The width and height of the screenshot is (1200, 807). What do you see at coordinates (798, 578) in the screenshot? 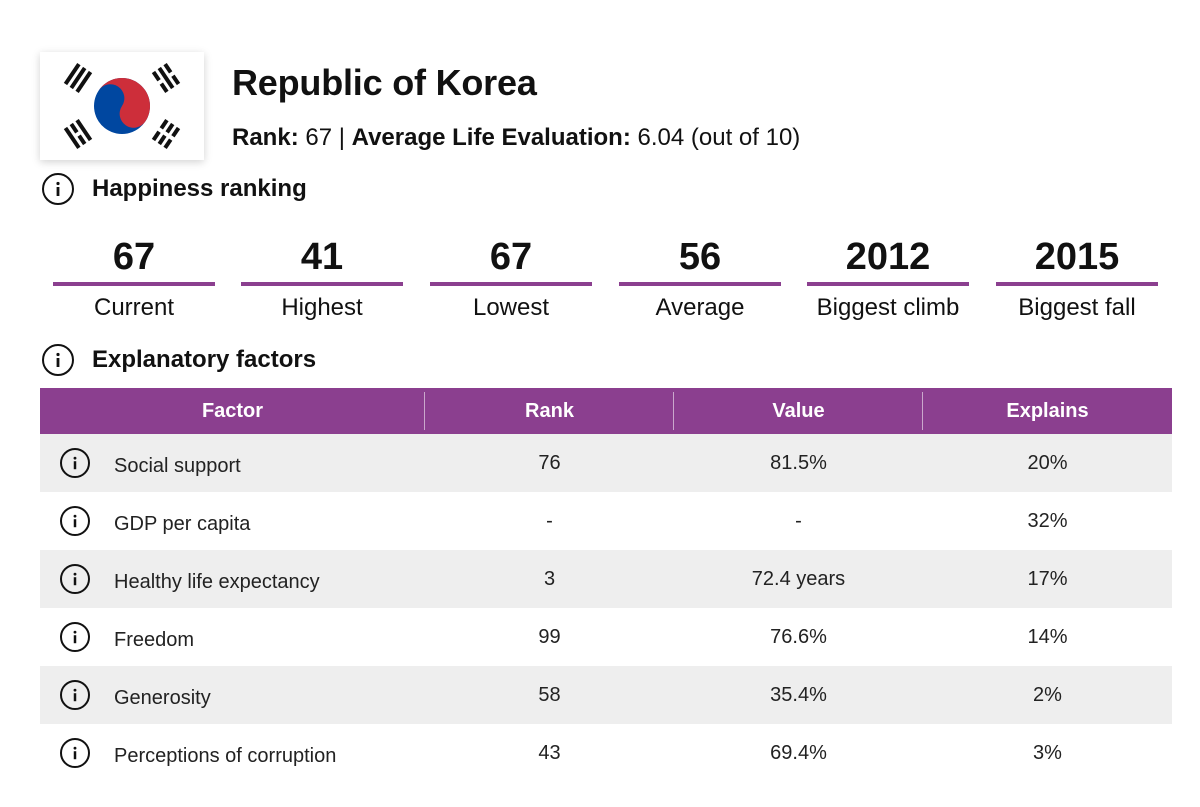
I see `value-cell: 72.4 years` at bounding box center [798, 578].